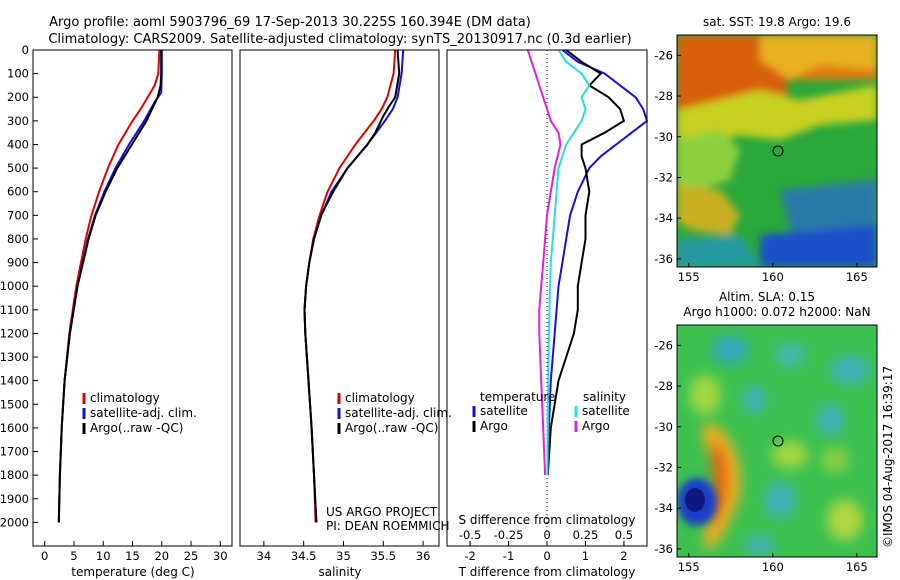 Image resolution: width=900 pixels, height=580 pixels. I want to click on map-y-tick-label: -26, so click(663, 55).